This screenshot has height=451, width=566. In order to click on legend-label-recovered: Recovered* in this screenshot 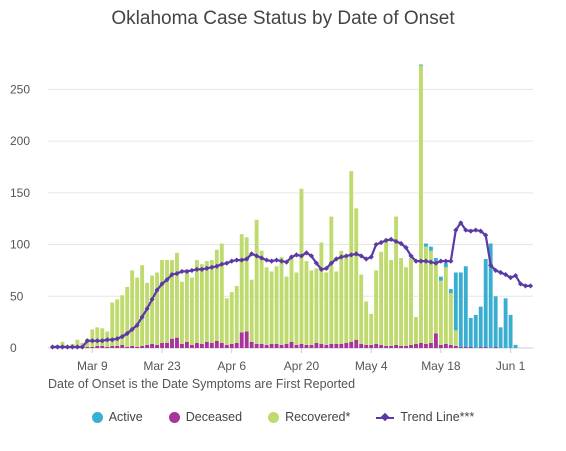, I will do `click(318, 417)`.